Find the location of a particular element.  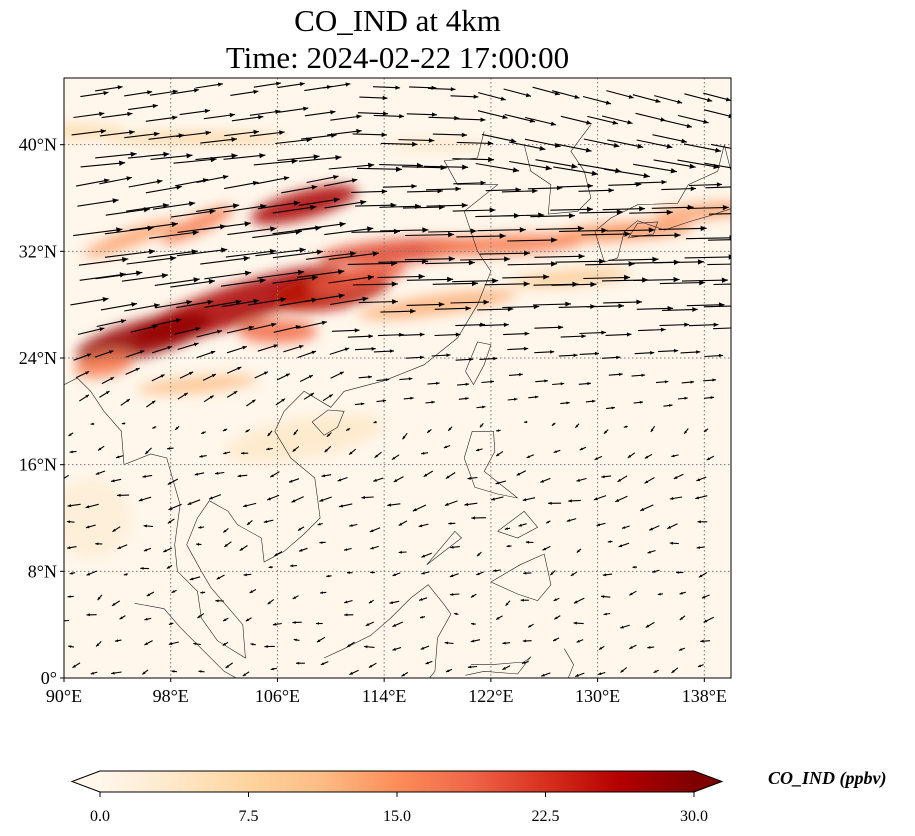

colorbar: 0.0 7.5 15.0 22.5 30.0 is located at coordinates (397, 797).